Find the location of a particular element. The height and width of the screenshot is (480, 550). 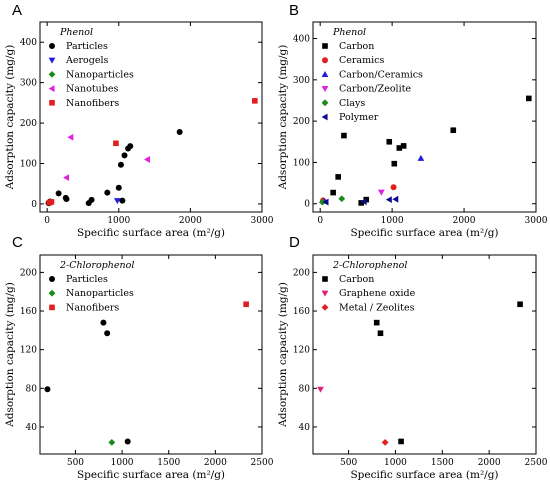

panel-letter: A is located at coordinates (17, 10).